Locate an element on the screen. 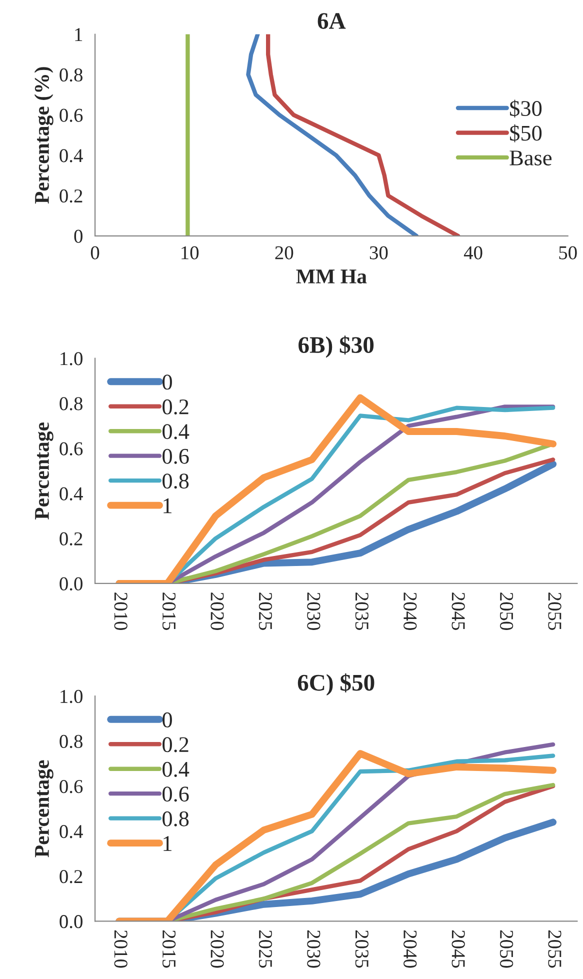 The width and height of the screenshot is (583, 979). legend-label: Base is located at coordinates (531, 158).